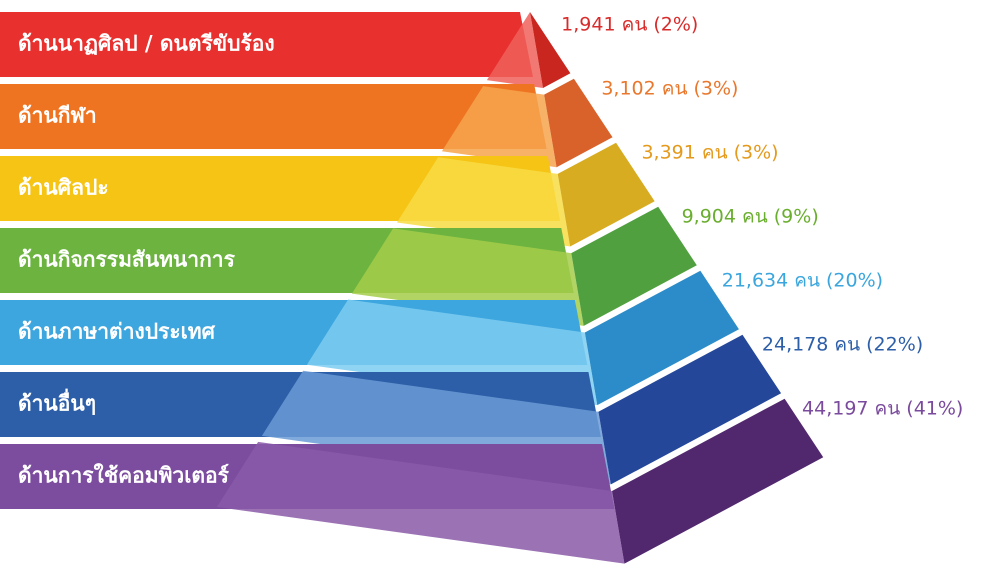 The height and width of the screenshot is (570, 995). Describe the element at coordinates (124, 475) in the screenshot. I see `layer-label: ด้านการใช้คอมพิวเตอร์` at that location.